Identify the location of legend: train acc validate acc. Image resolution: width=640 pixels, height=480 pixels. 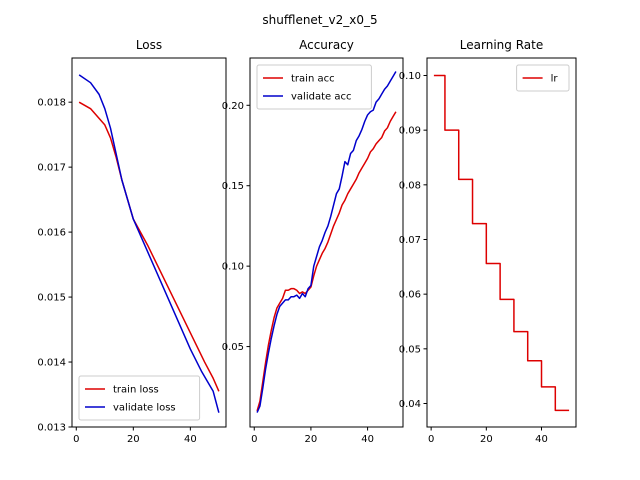
(314, 87).